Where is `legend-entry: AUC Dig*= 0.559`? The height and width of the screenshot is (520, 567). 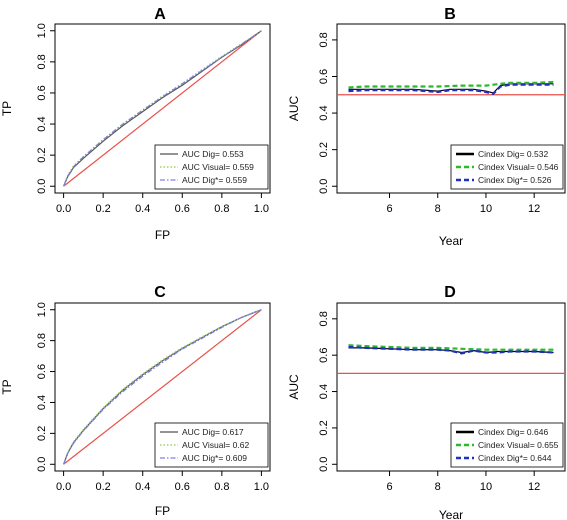 legend-entry: AUC Dig*= 0.559 is located at coordinates (214, 180).